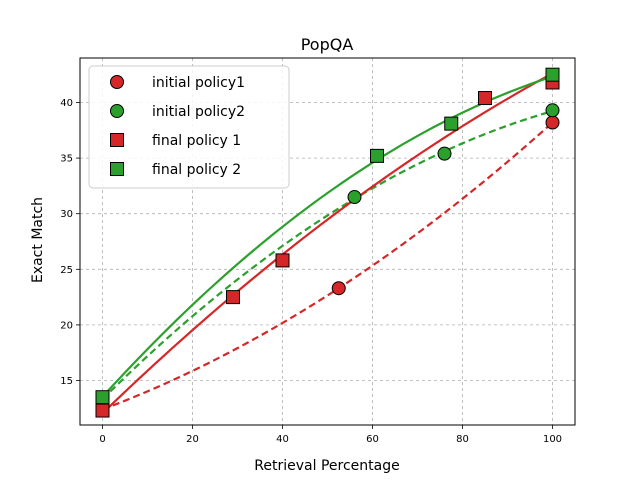 The width and height of the screenshot is (640, 480). I want to click on y-tick-label: 40, so click(66, 103).